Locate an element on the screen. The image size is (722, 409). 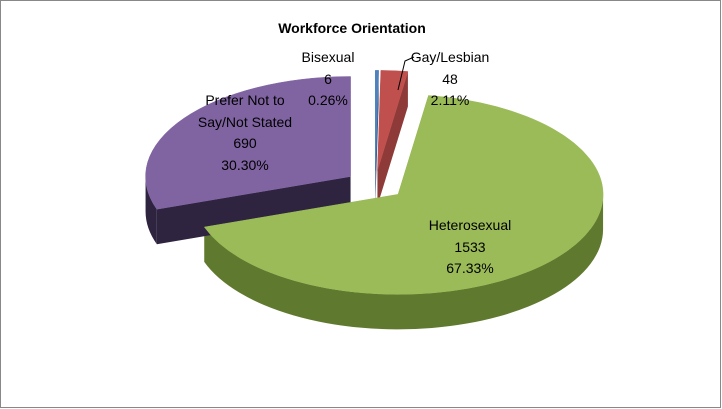
label-value: 6 is located at coordinates (328, 78).